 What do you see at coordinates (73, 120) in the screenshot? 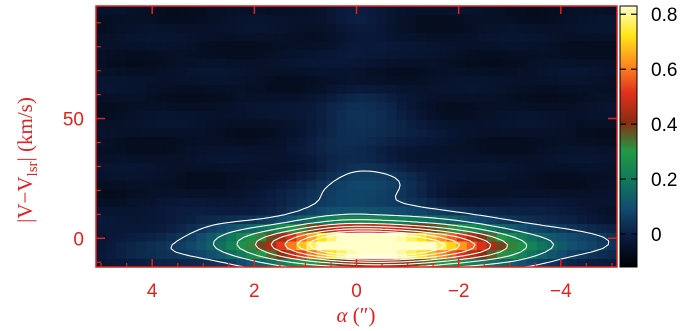
I see `y-tick-label: 50` at bounding box center [73, 120].